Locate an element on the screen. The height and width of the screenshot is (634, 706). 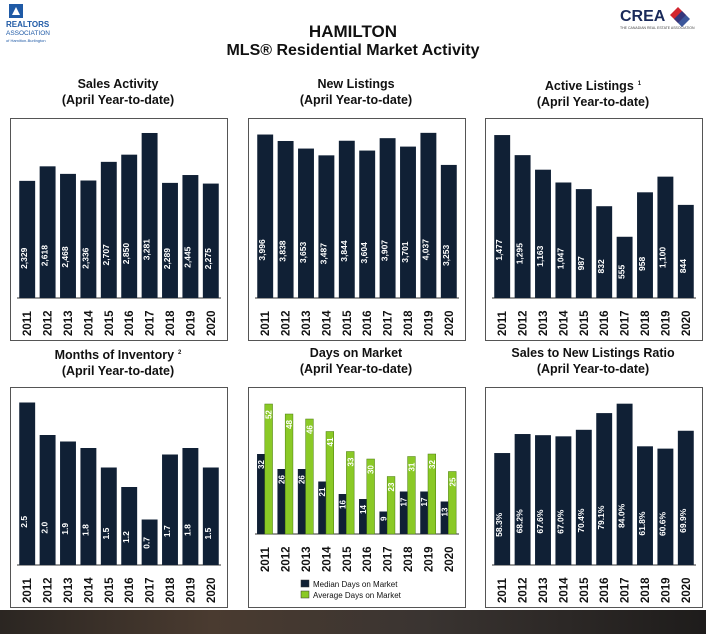
bar-2013 is located at coordinates (543, 500).